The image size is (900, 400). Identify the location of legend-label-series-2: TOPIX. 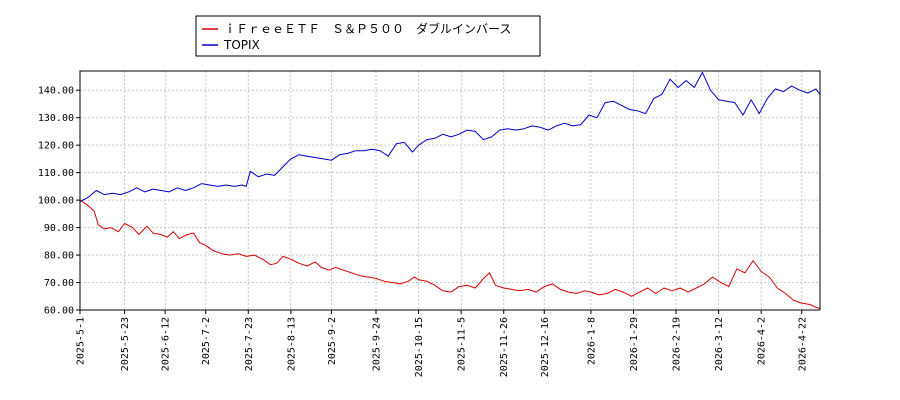
(241, 45).